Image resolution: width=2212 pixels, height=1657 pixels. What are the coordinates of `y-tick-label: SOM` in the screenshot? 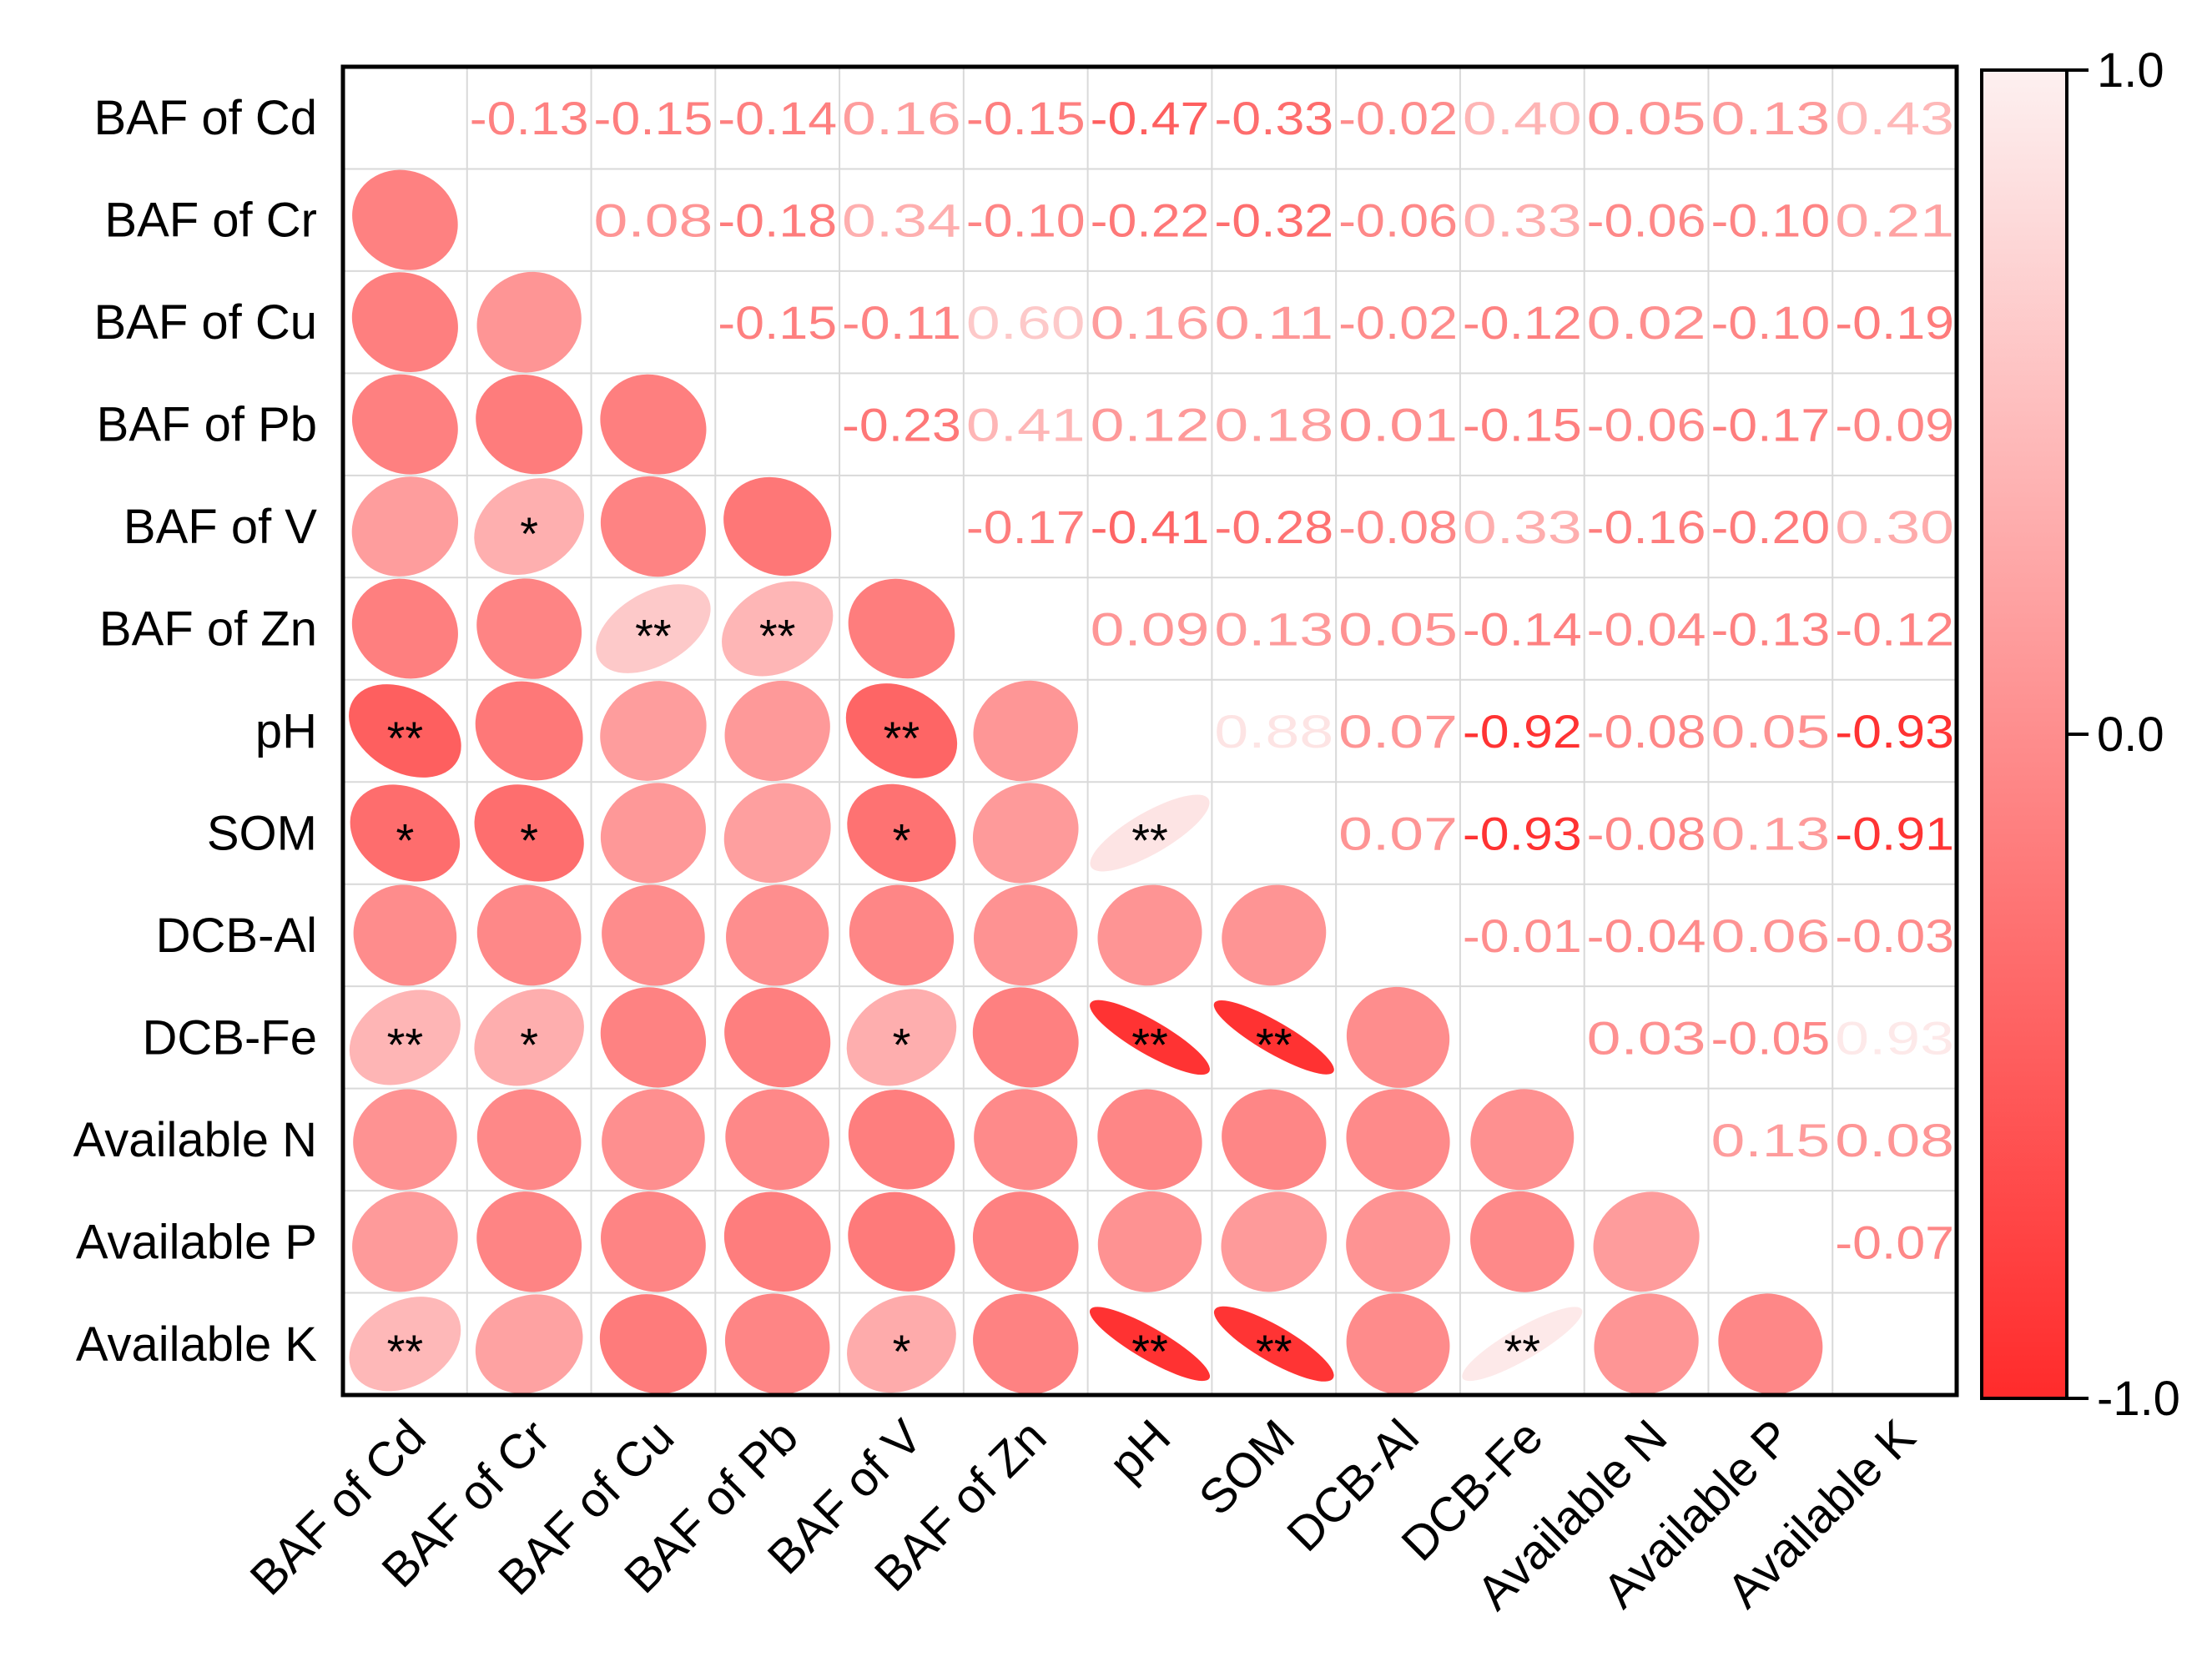 It's located at (262, 833).